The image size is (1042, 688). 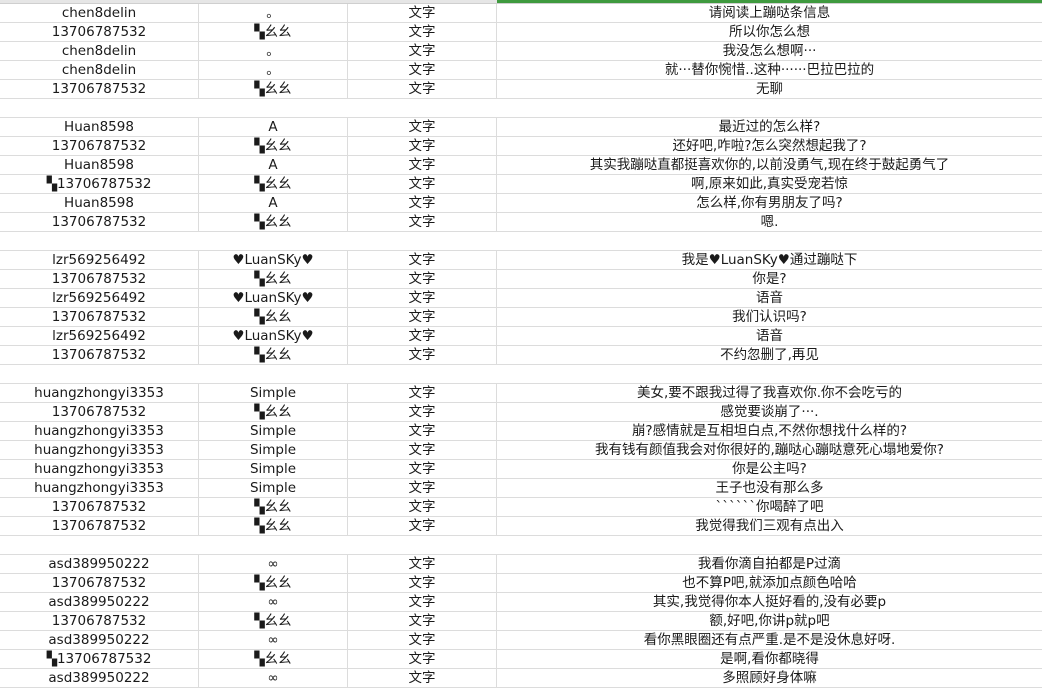 I want to click on message-cell: 语音, so click(x=769, y=298).